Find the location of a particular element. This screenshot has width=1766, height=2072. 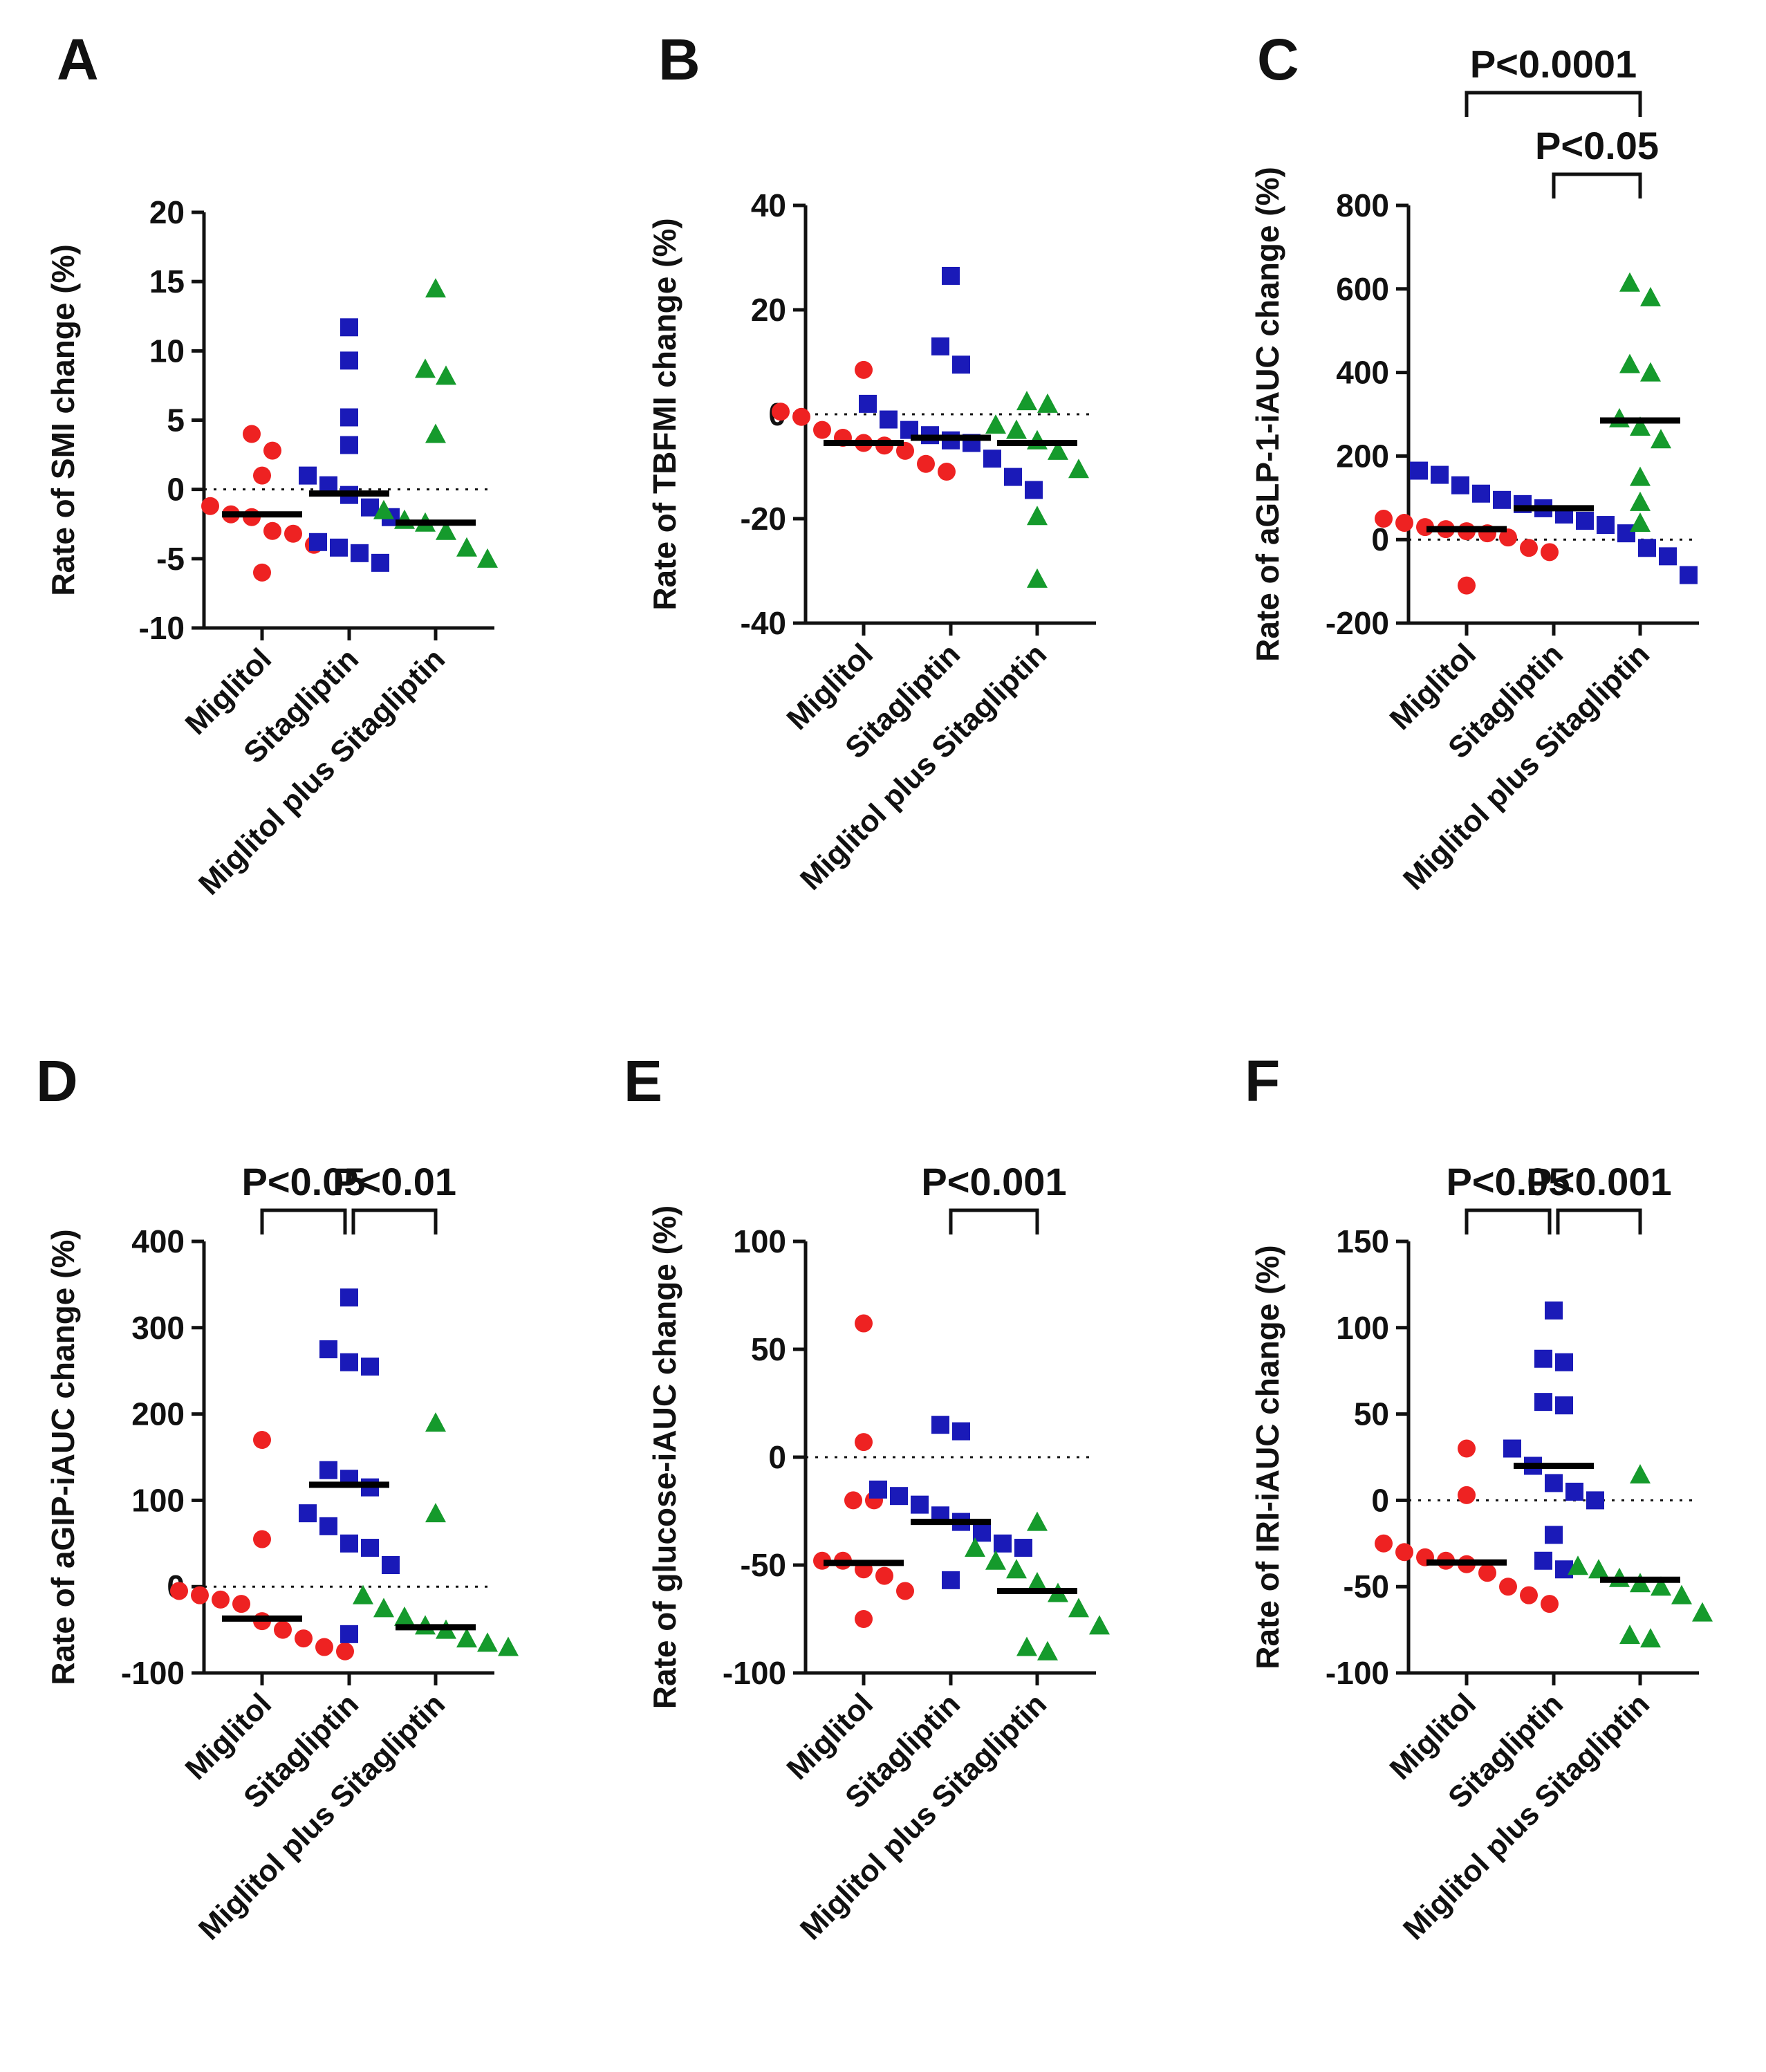

panel-a-y-tick-label: 15 is located at coordinates (167, 281).